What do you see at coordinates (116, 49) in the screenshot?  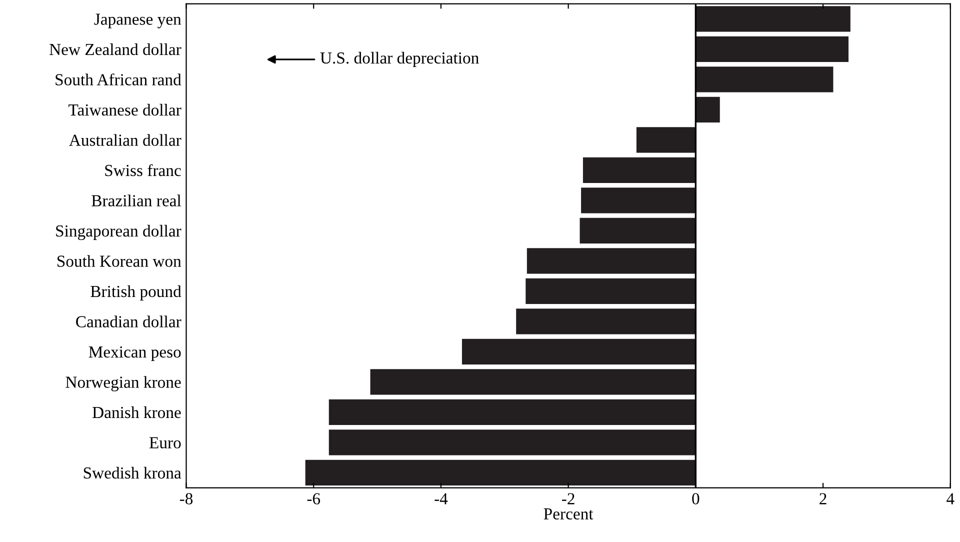 I see `y-tick-label: New Zealand dollar` at bounding box center [116, 49].